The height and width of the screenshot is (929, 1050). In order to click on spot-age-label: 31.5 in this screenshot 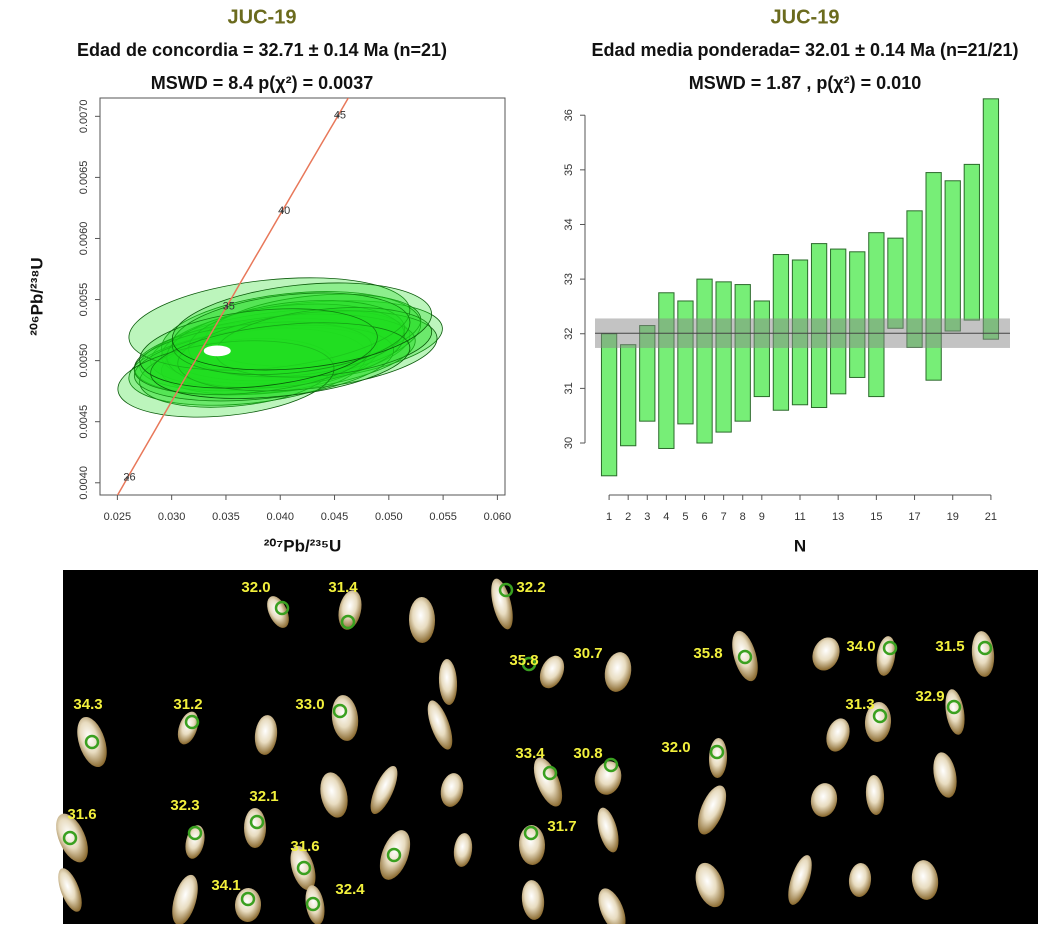, I will do `click(949, 646)`.